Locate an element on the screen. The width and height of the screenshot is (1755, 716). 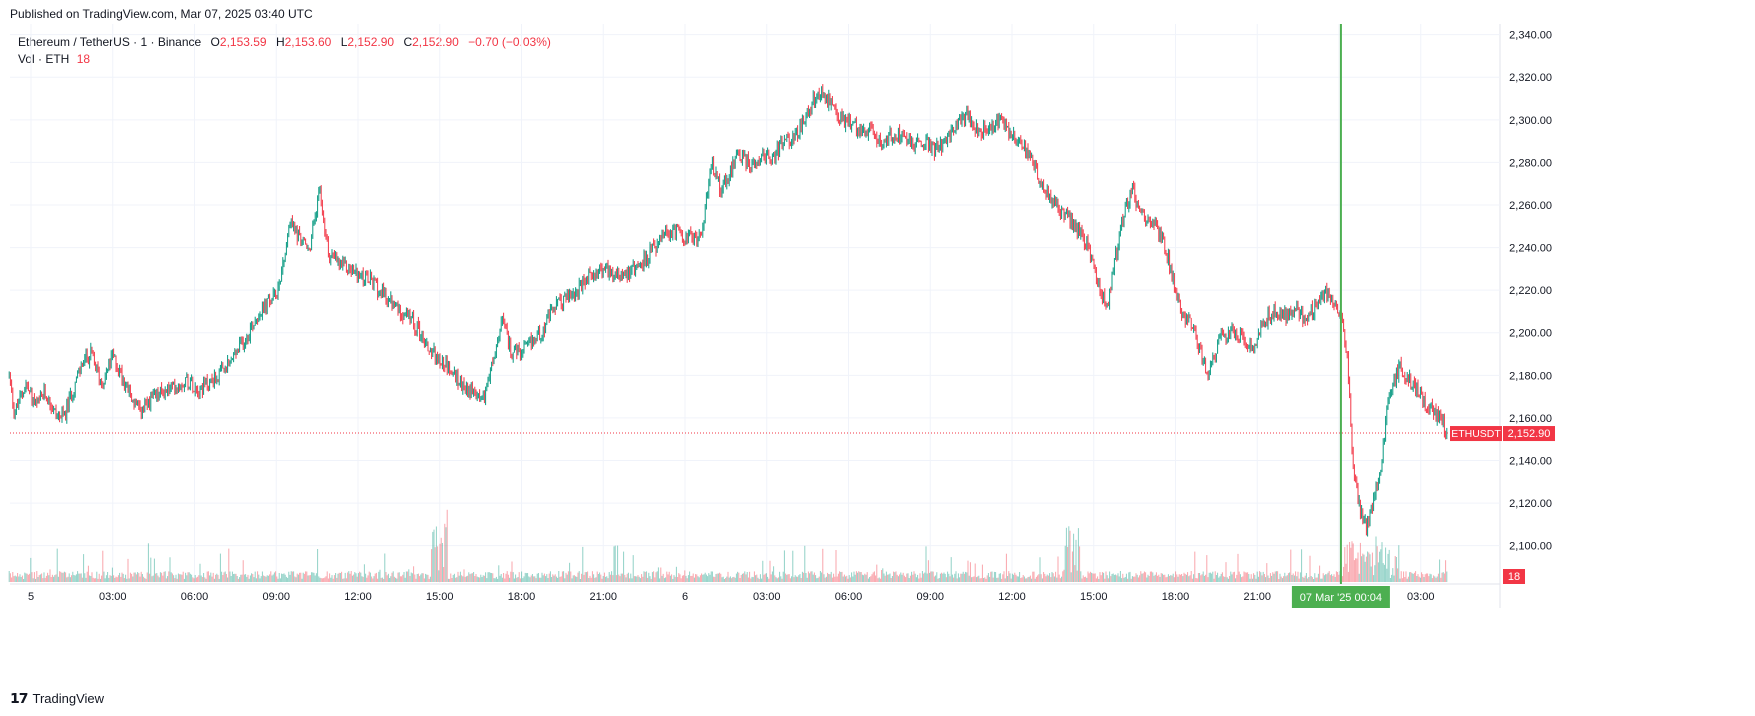
y-tick-label: 2,140.00 is located at coordinates (1530, 462).